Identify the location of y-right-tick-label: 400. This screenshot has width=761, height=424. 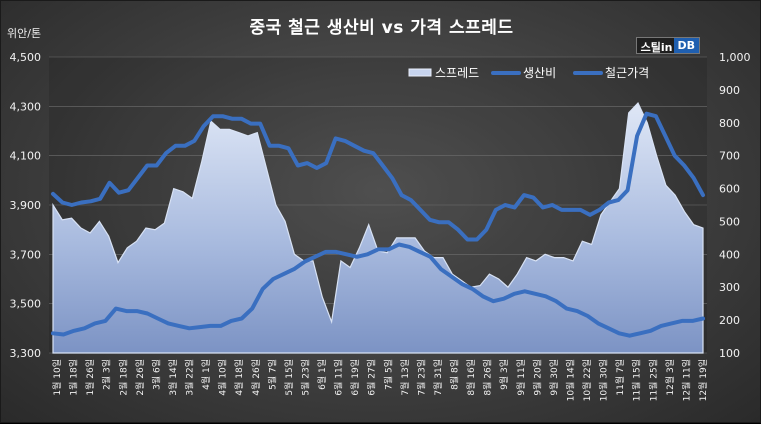
(729, 254).